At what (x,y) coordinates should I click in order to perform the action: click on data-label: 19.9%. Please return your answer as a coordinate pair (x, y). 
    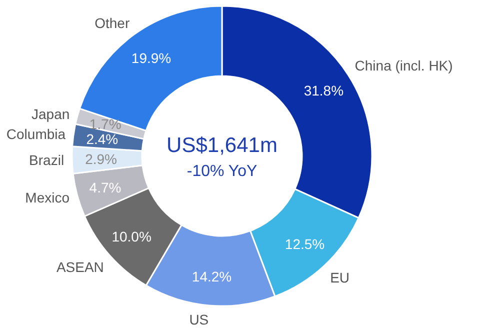
    Looking at the image, I should click on (151, 58).